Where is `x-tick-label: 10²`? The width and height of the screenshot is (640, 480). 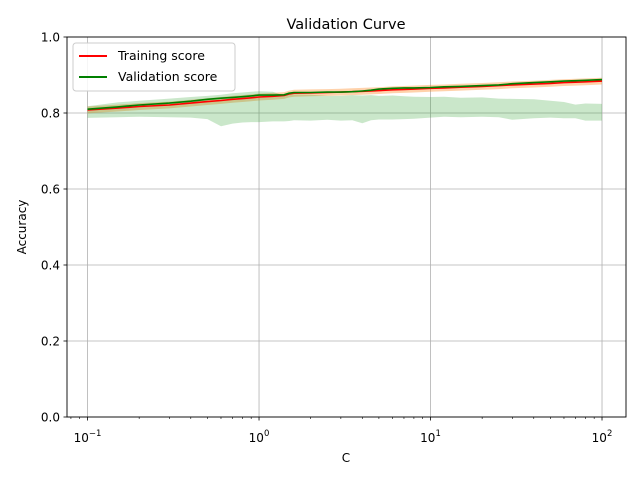
x-tick-label: 10² is located at coordinates (602, 437).